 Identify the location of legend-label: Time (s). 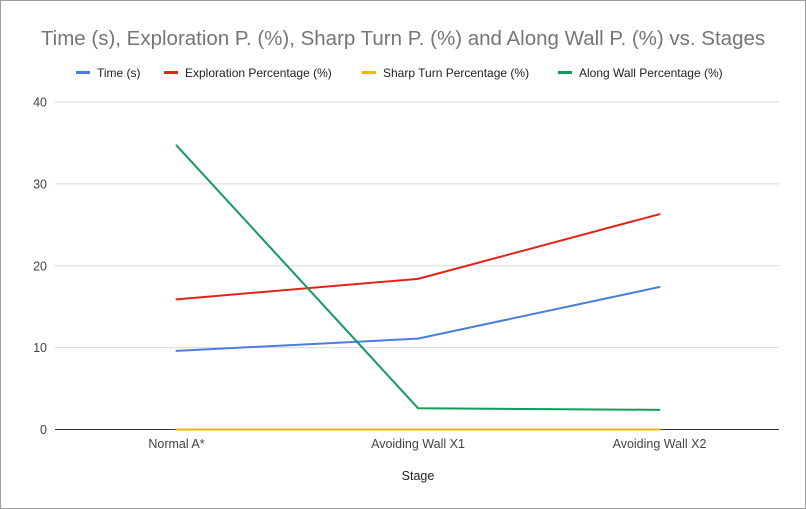
(119, 73).